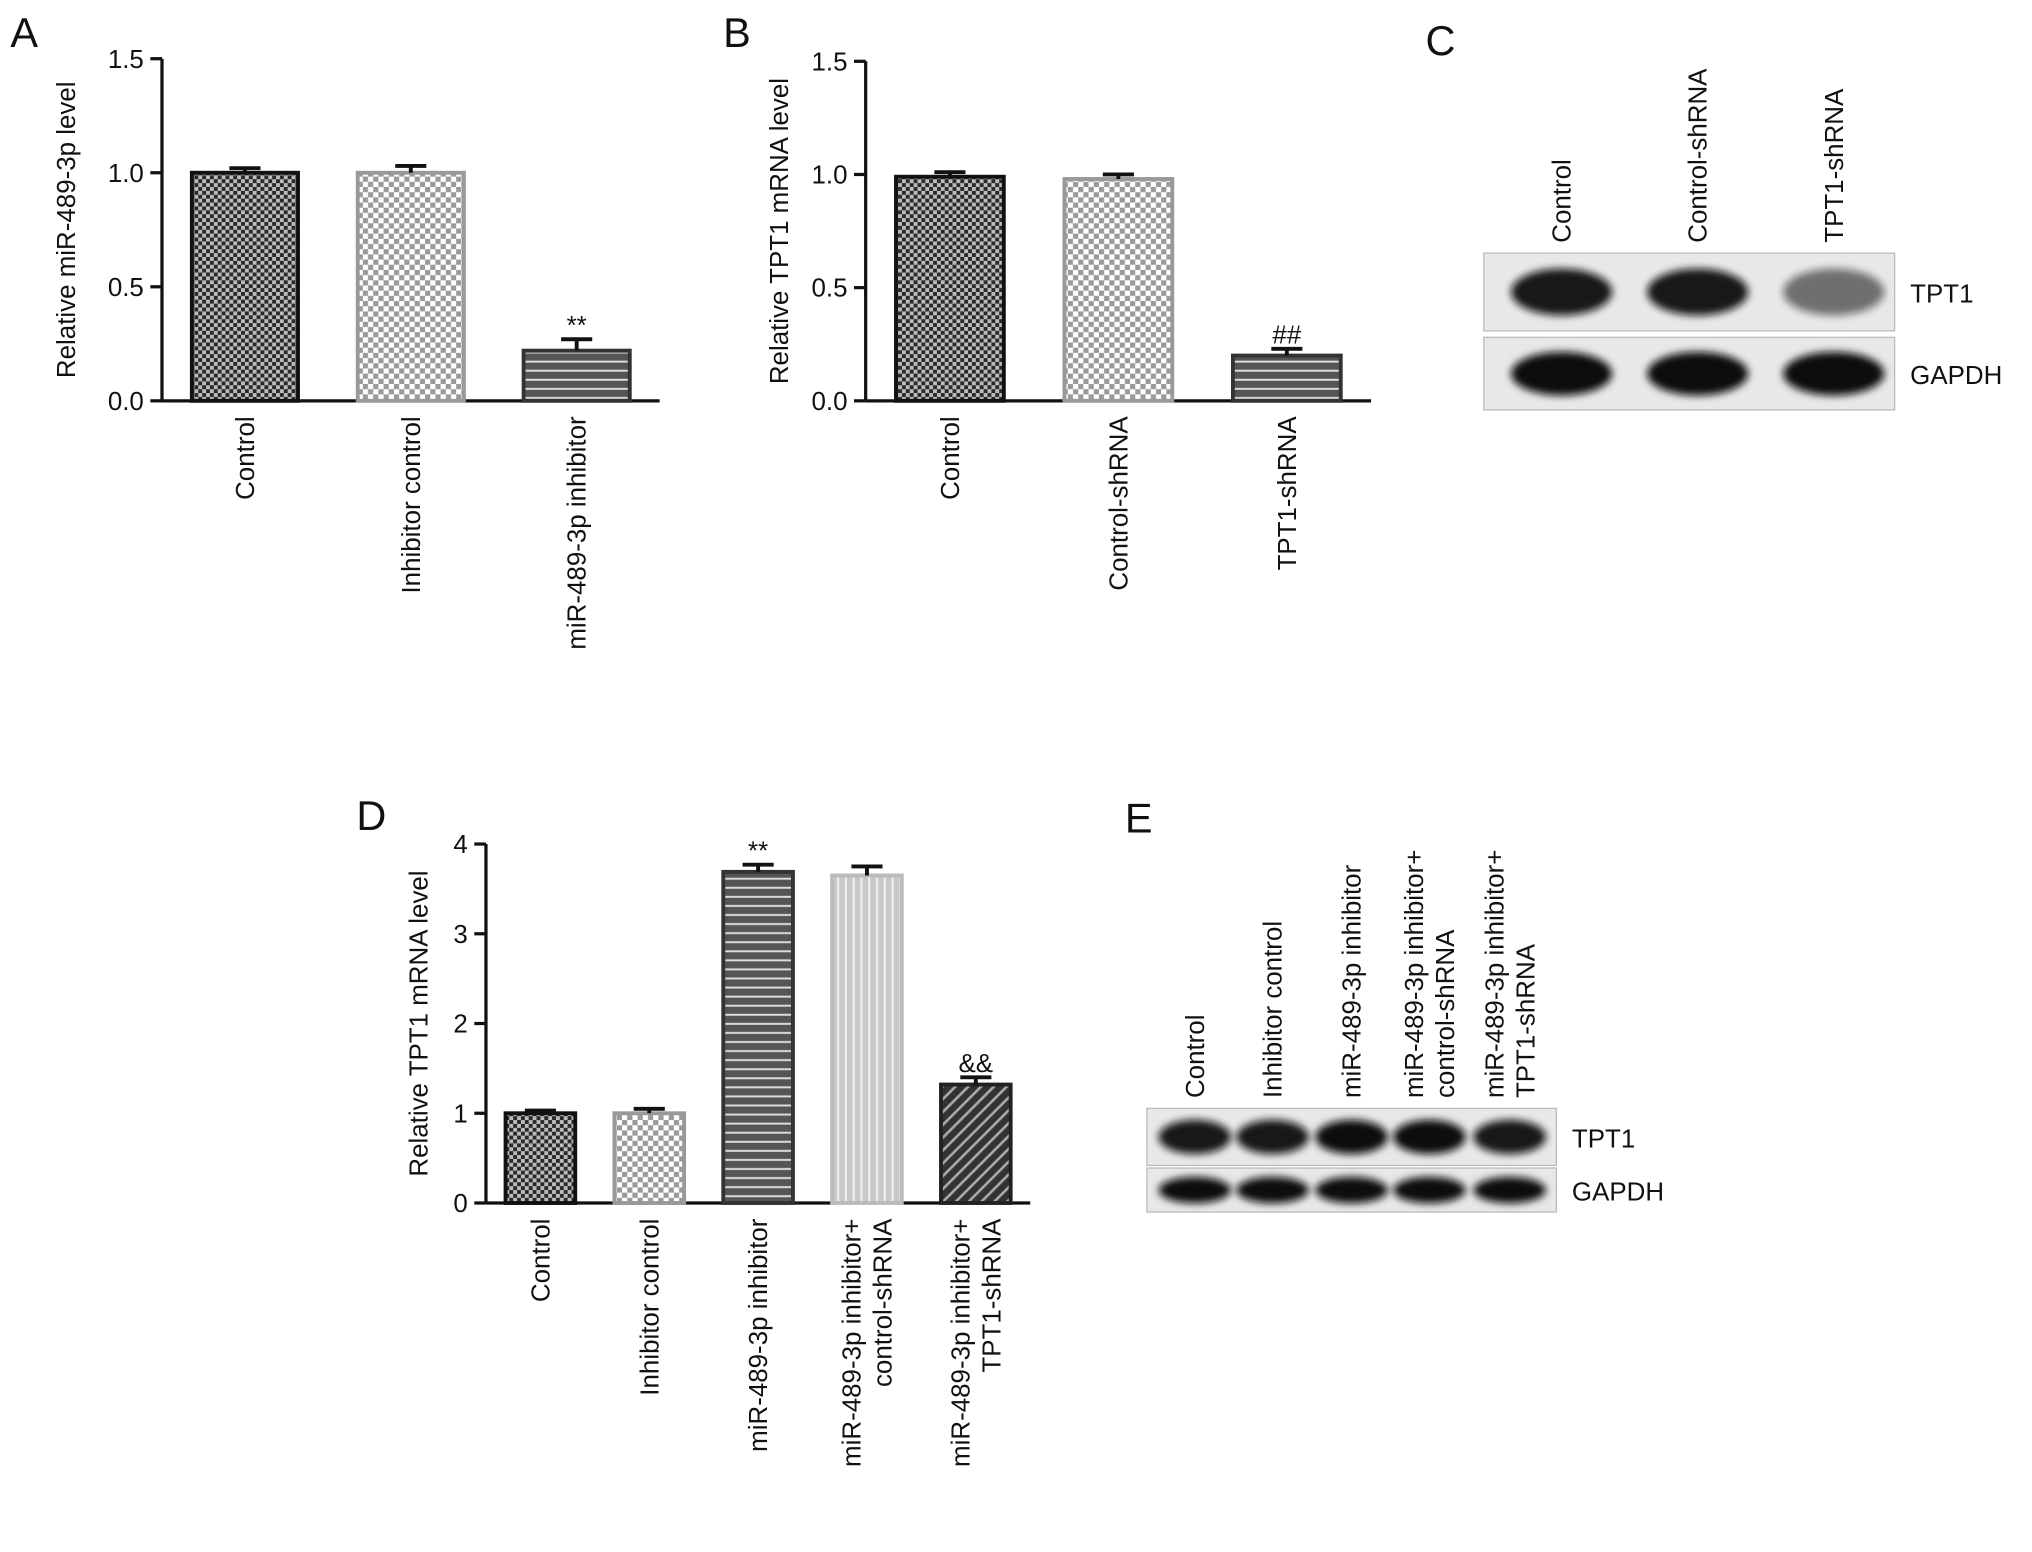 This screenshot has height=1552, width=2032. I want to click on y-tick-label: 3, so click(460, 935).